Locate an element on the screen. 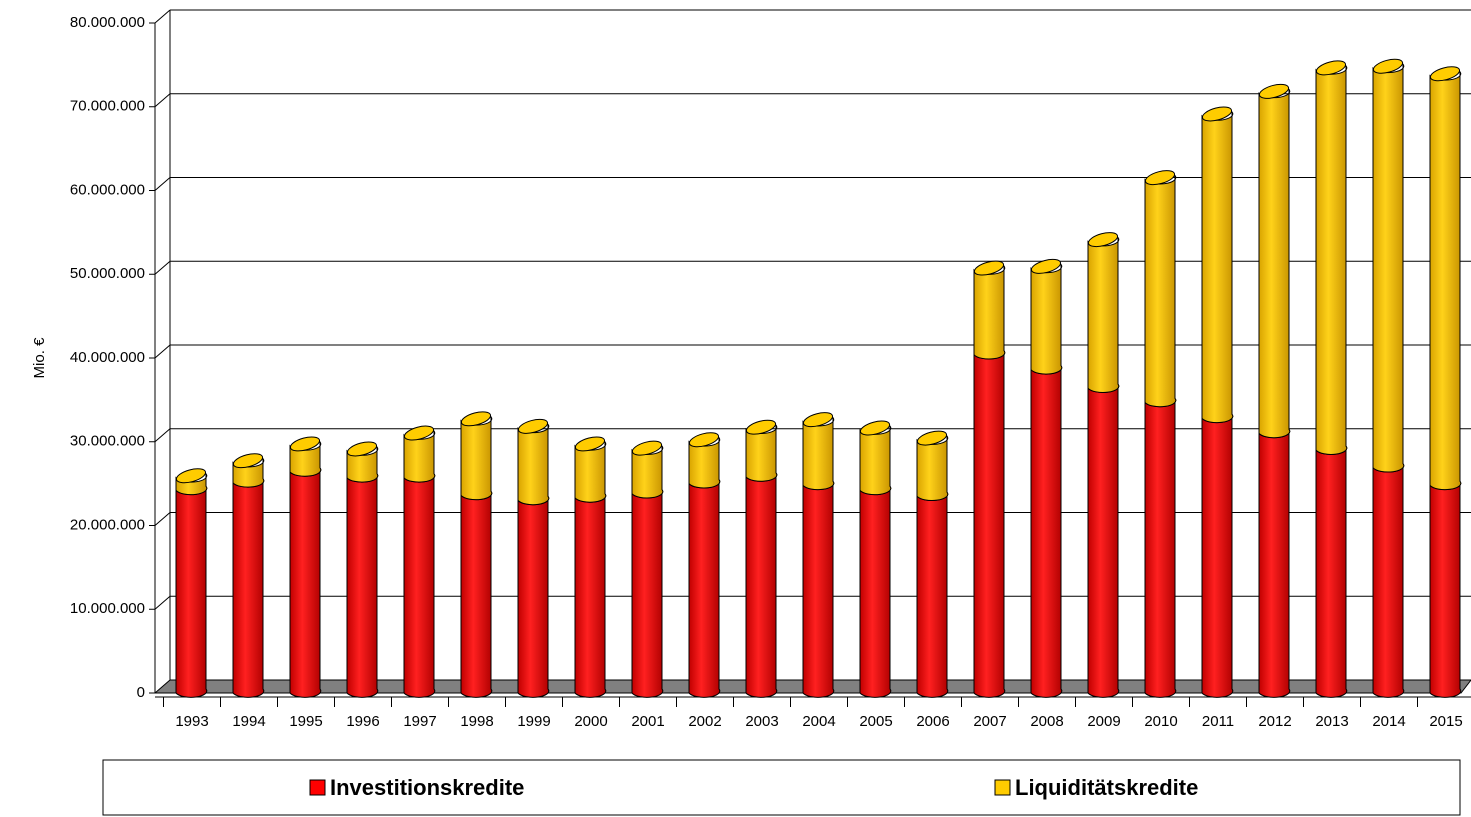  y-tick-label: 50.000.000 is located at coordinates (107, 273).